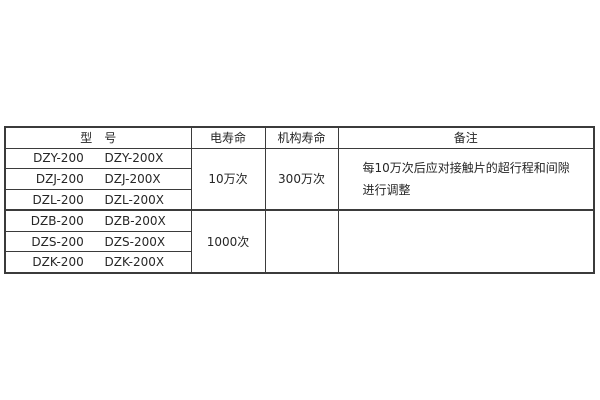  Describe the element at coordinates (58, 158) in the screenshot. I see `model-label: DZY-200` at that location.